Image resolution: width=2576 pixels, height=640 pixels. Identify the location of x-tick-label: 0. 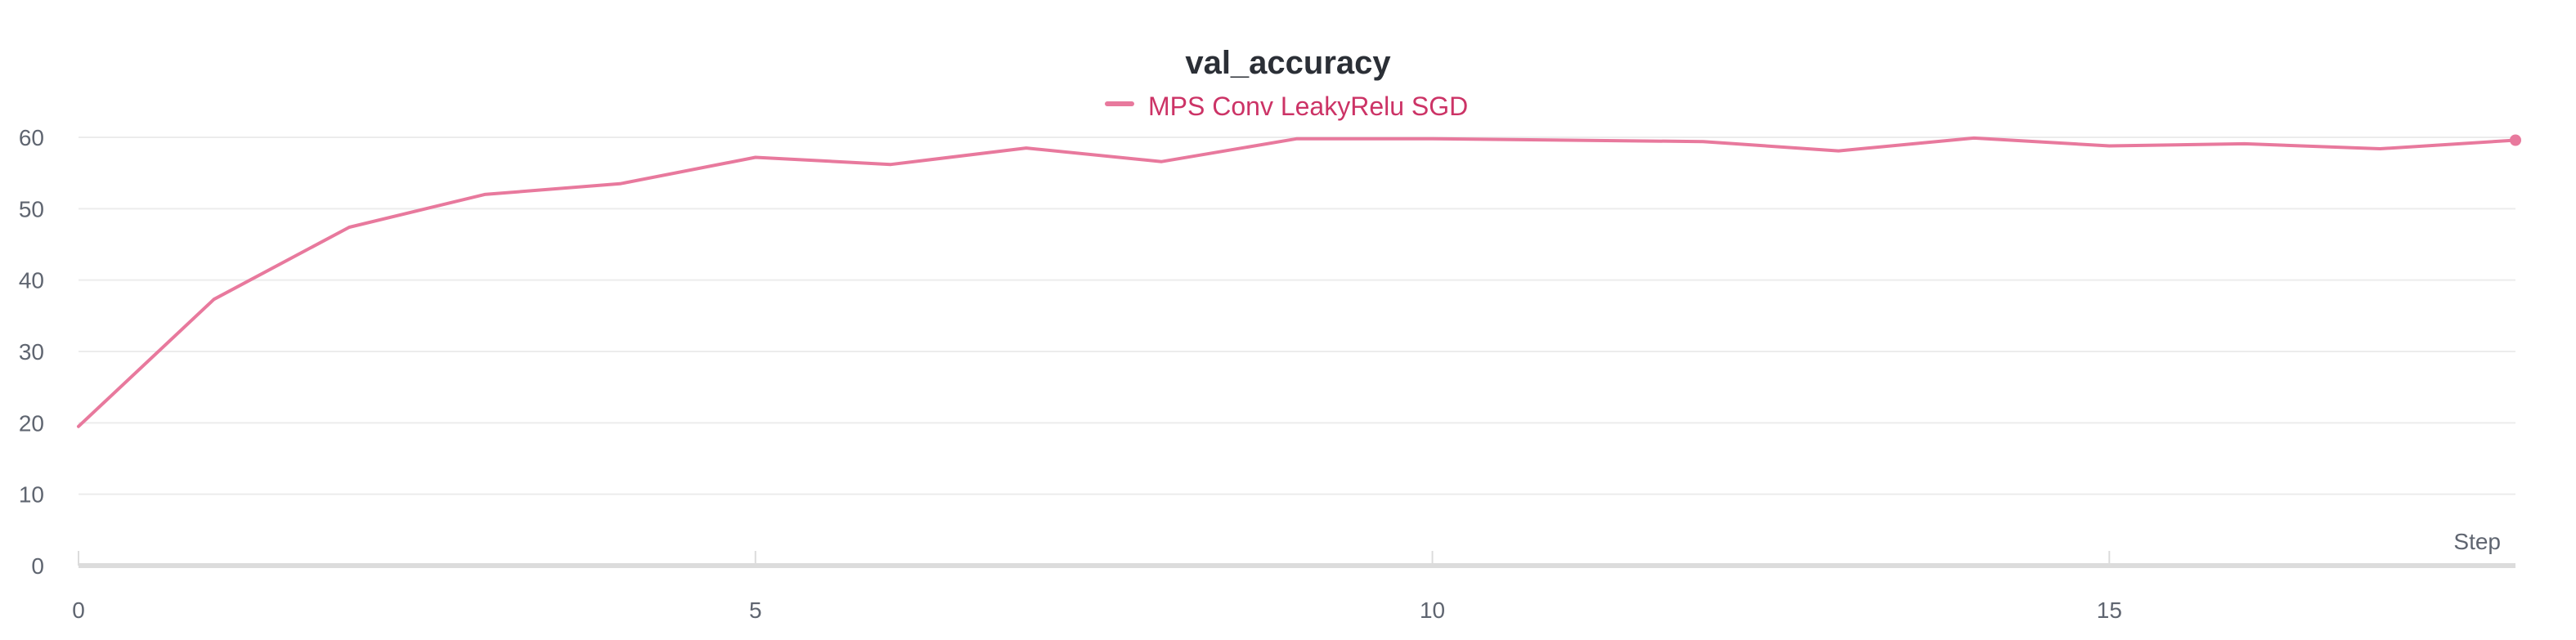
(78, 610).